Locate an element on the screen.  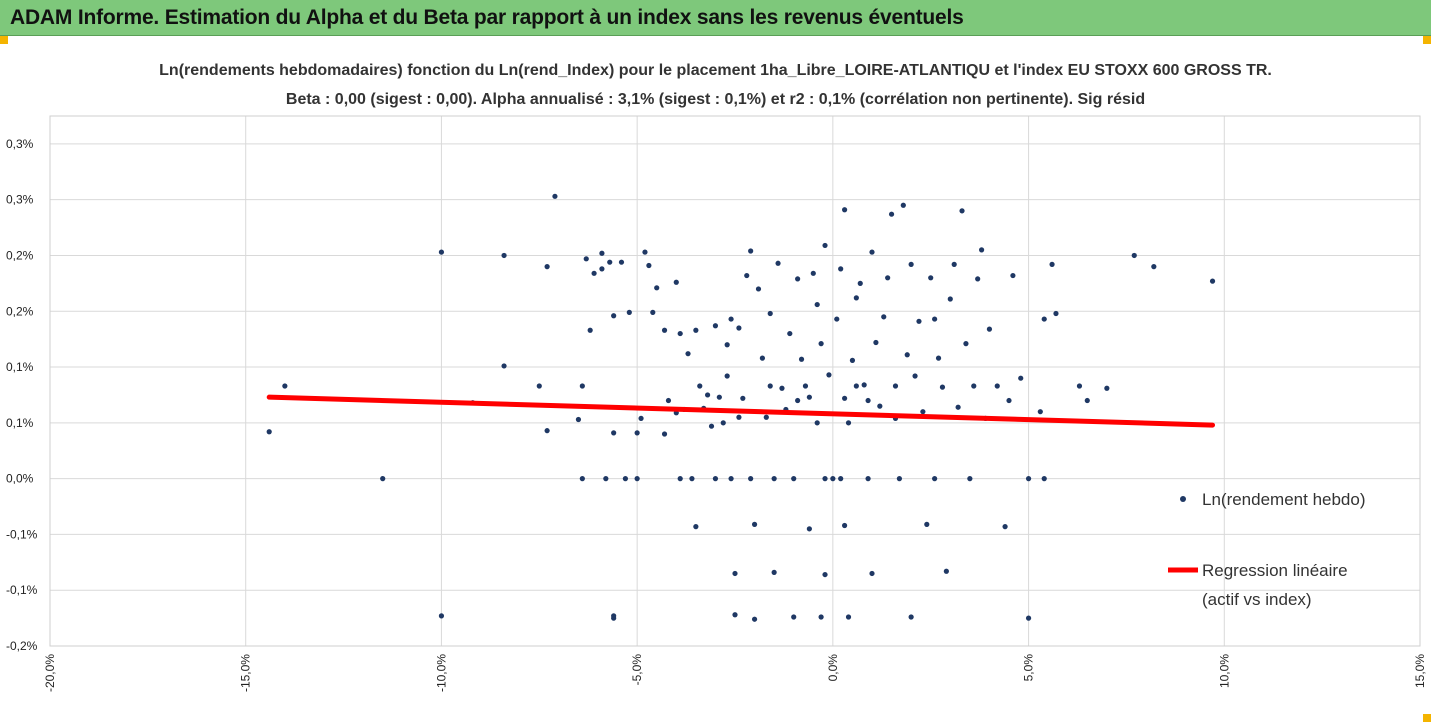
x-tick-label: -20,0% is located at coordinates (50, 673).